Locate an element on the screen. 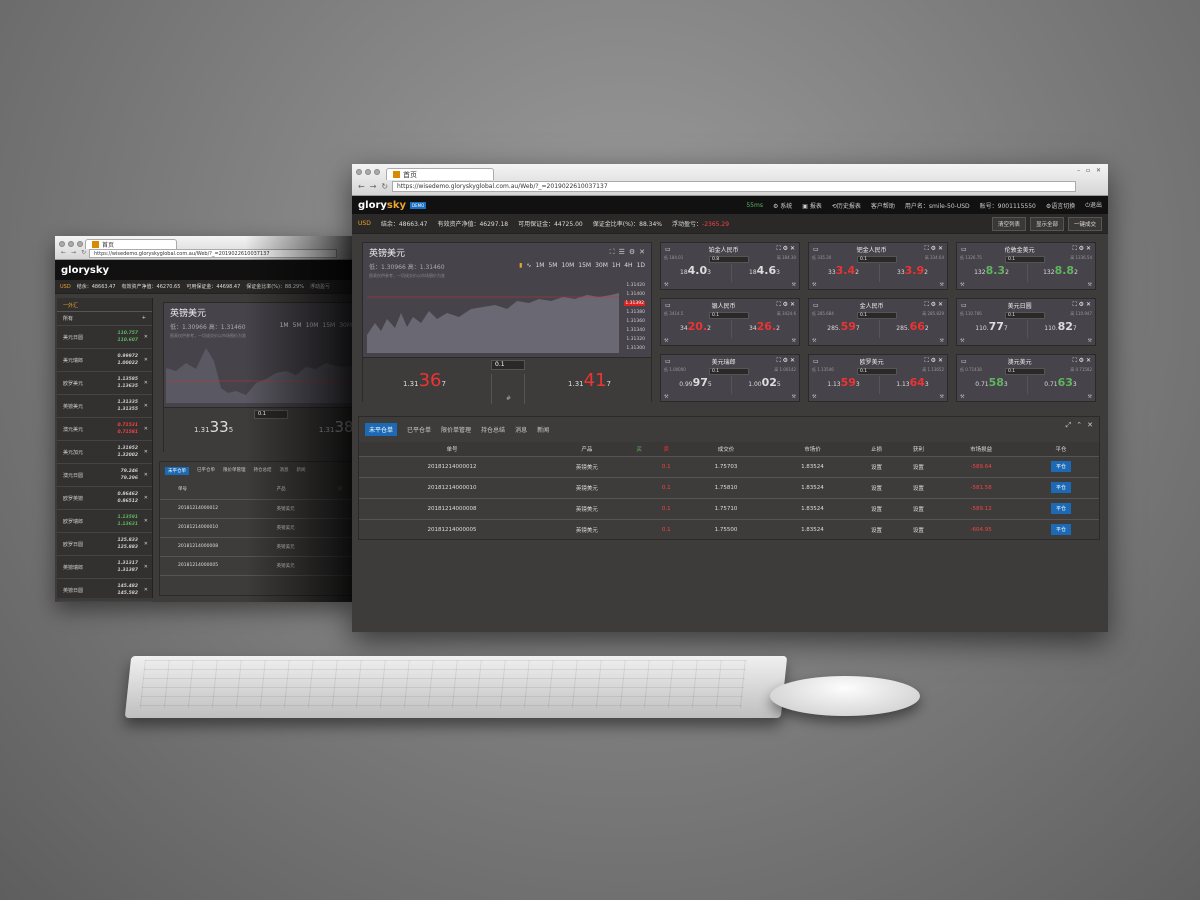  timeframe-1H: 1H is located at coordinates (616, 265).